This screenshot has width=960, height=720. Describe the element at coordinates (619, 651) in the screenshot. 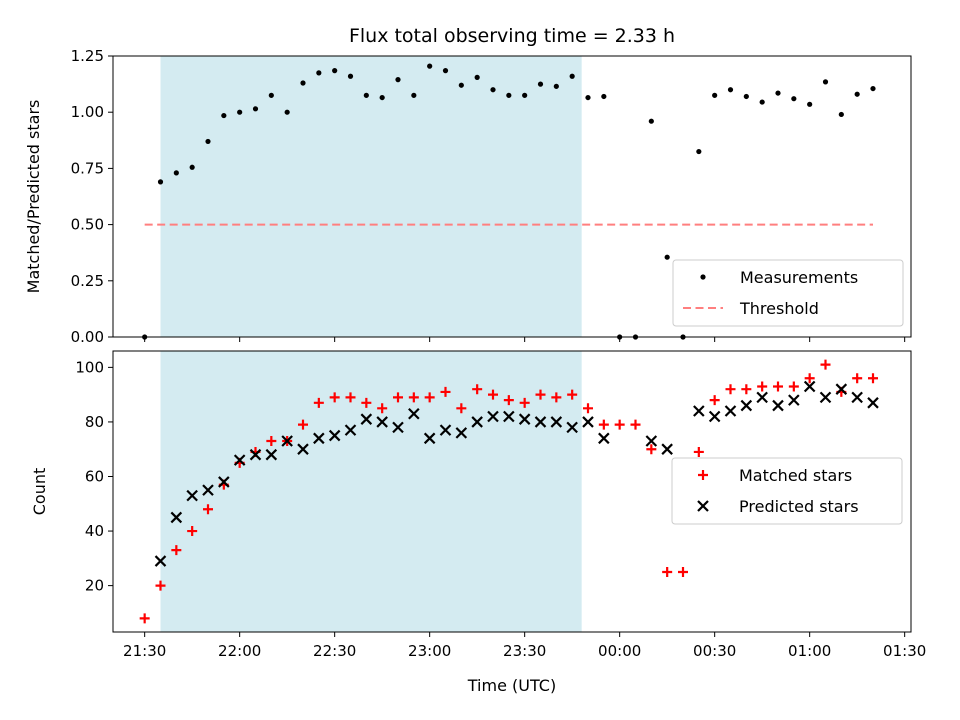

I see `x-tick-label: 00:00` at that location.